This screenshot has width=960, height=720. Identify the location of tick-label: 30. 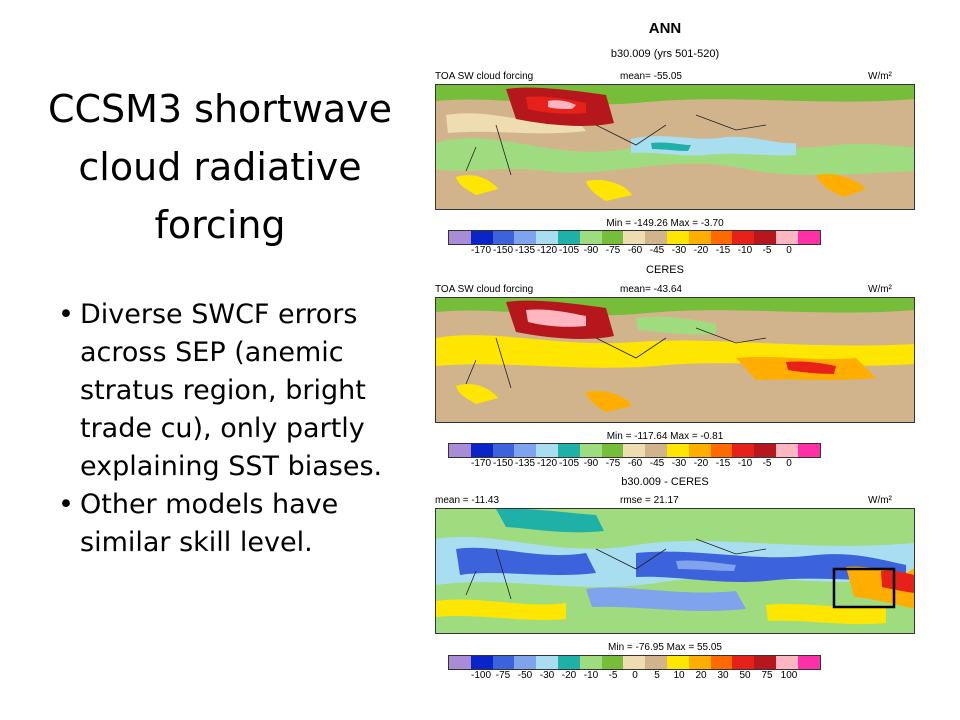
(723, 675).